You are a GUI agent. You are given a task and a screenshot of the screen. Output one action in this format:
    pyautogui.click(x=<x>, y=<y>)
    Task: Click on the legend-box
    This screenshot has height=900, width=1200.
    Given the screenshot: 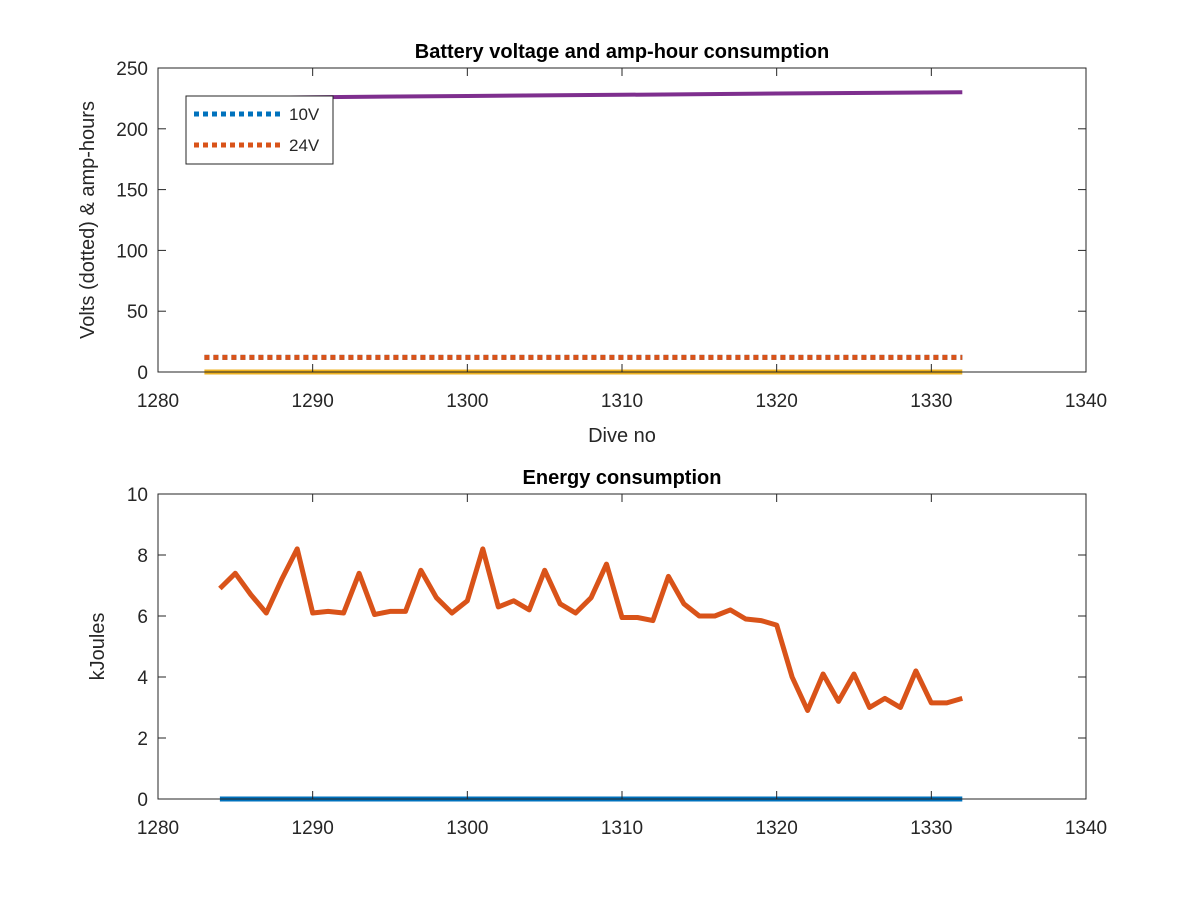 What is the action you would take?
    pyautogui.click(x=259, y=130)
    